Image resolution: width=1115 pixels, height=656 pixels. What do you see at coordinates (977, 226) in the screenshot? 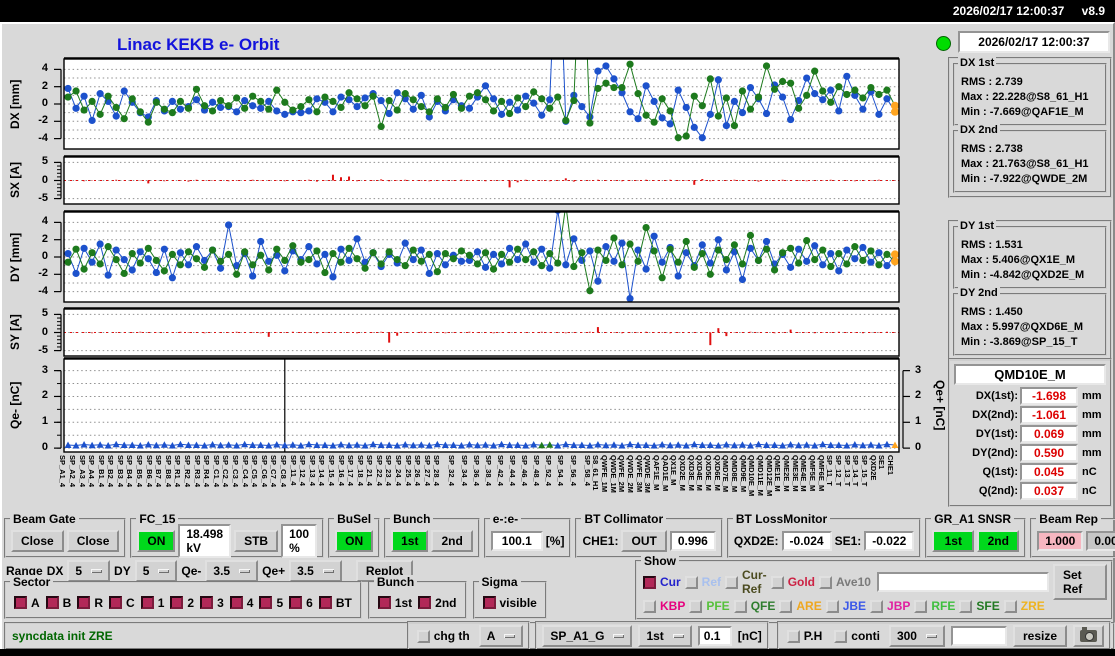
I see `dy1-title: DY 1st` at bounding box center [977, 226].